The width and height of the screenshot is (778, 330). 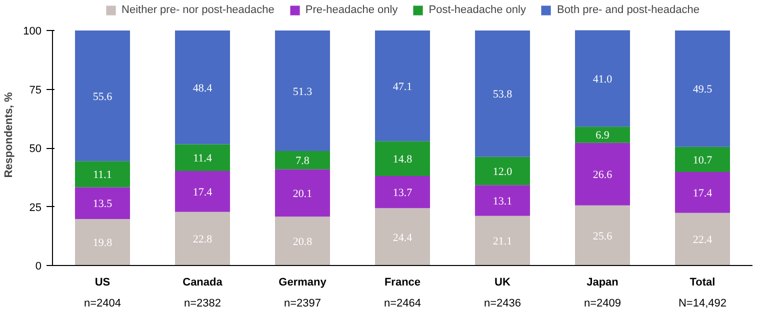 I want to click on data-label: 22.8, so click(x=202, y=240).